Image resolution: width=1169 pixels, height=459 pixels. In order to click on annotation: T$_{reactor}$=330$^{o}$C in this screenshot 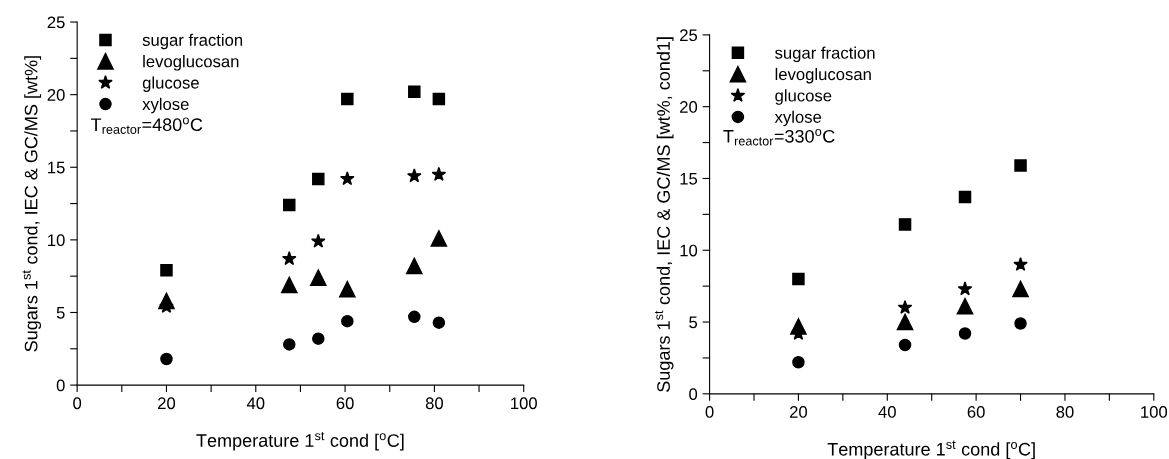, I will do `click(779, 137)`.